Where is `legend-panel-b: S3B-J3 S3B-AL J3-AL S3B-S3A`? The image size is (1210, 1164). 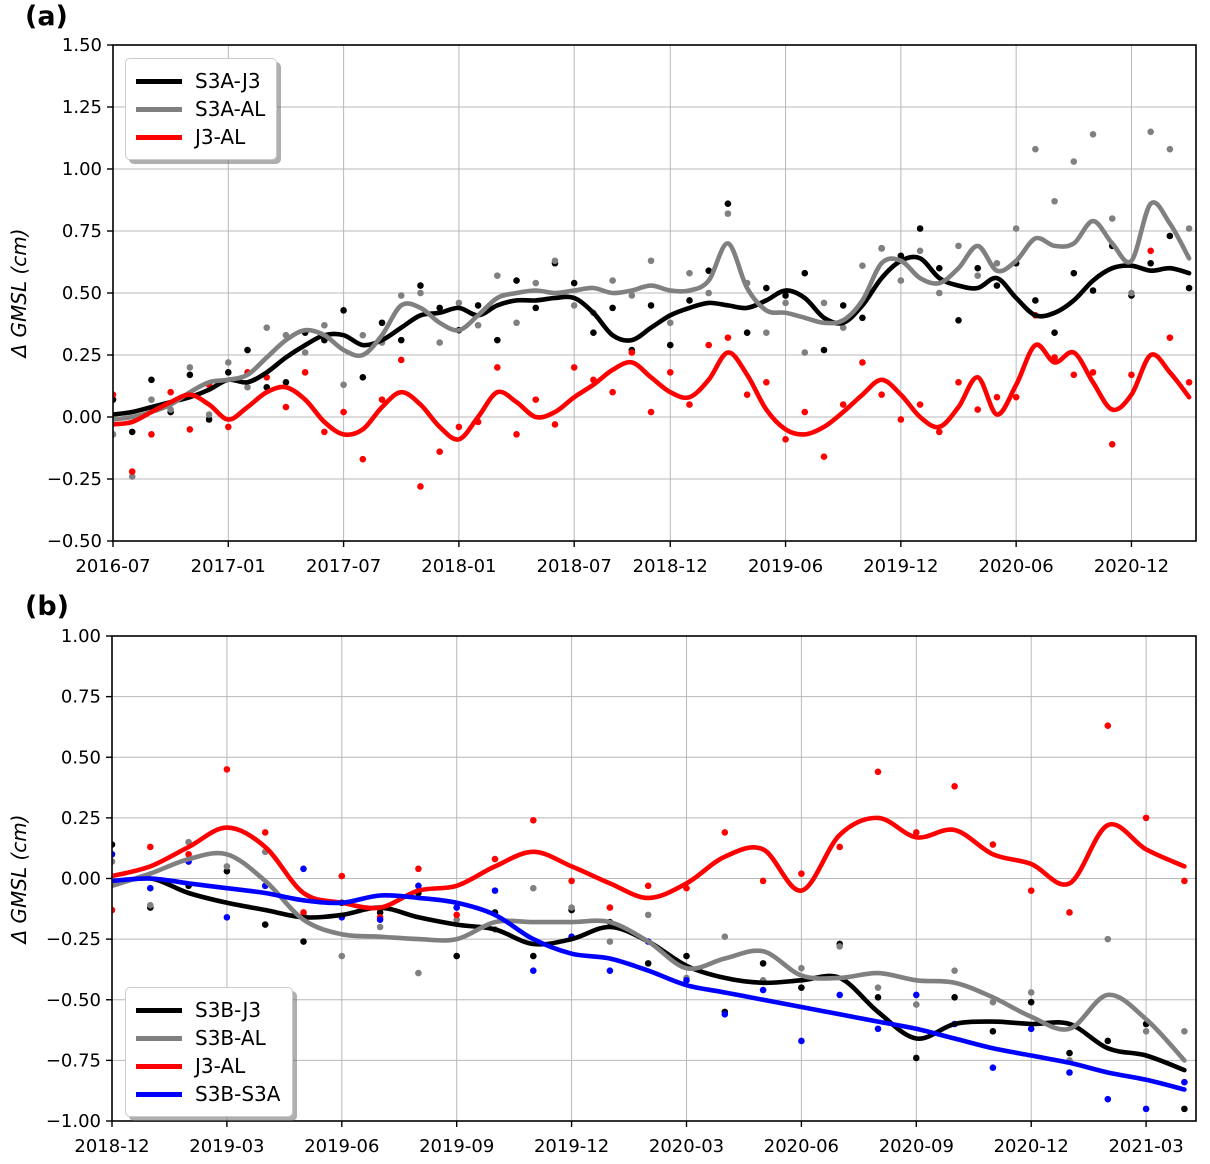 legend-panel-b: S3B-J3 S3B-AL J3-AL S3B-S3A is located at coordinates (209, 1052).